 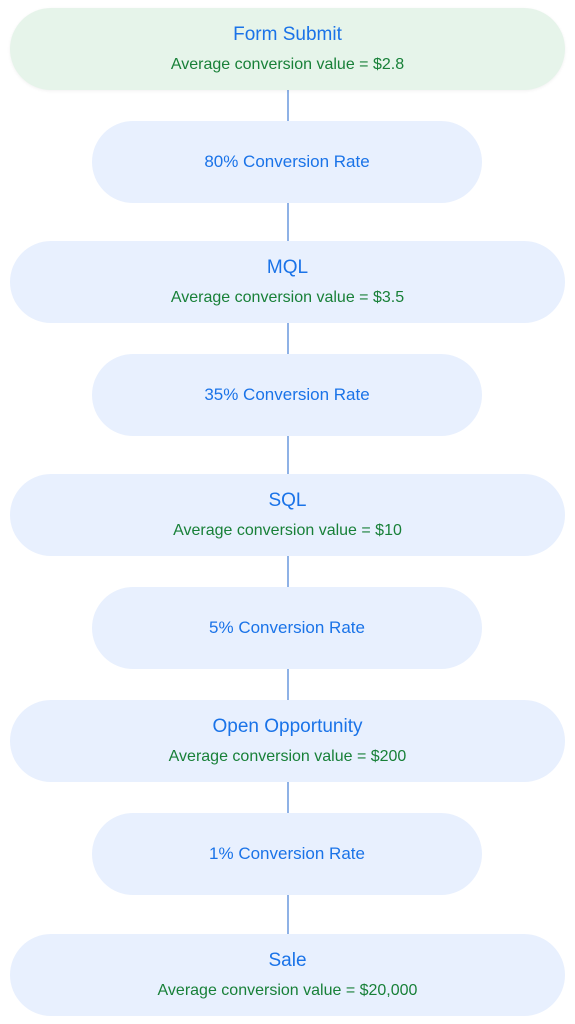 What do you see at coordinates (287, 530) in the screenshot?
I see `stage-value: Average conversion value = $10` at bounding box center [287, 530].